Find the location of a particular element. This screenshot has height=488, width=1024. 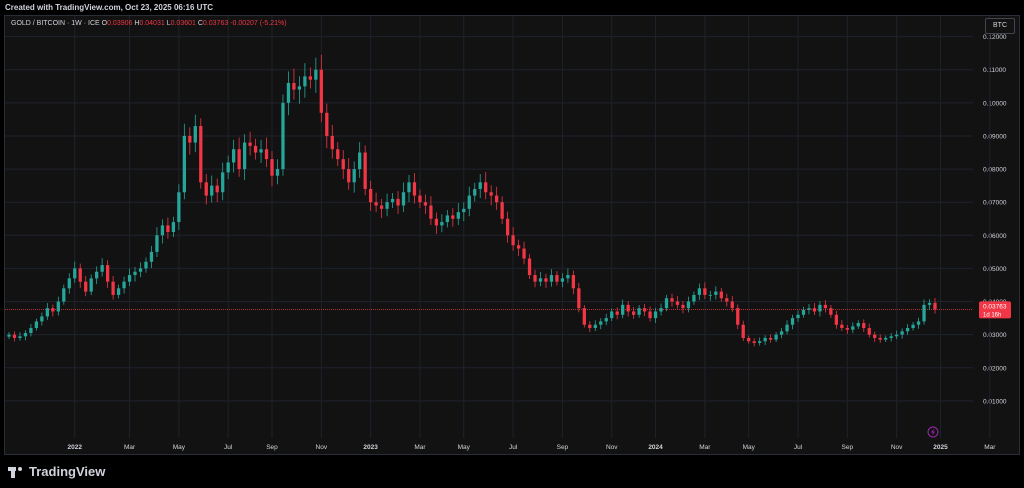

symbol-name: GOLD / BITCOIN · 1W · ICE is located at coordinates (55, 23).